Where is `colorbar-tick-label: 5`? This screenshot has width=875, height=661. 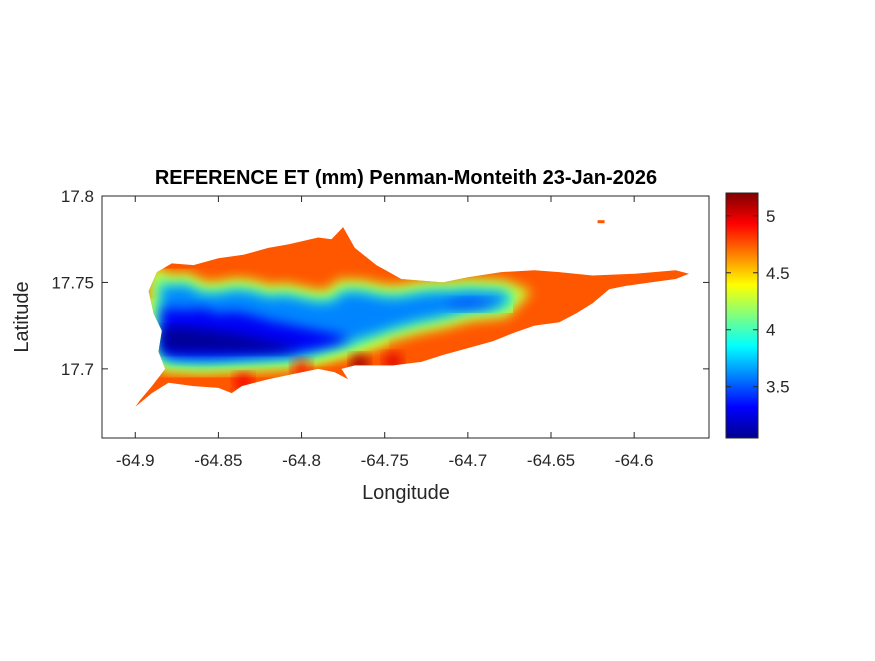
colorbar-tick-label: 5 is located at coordinates (770, 216).